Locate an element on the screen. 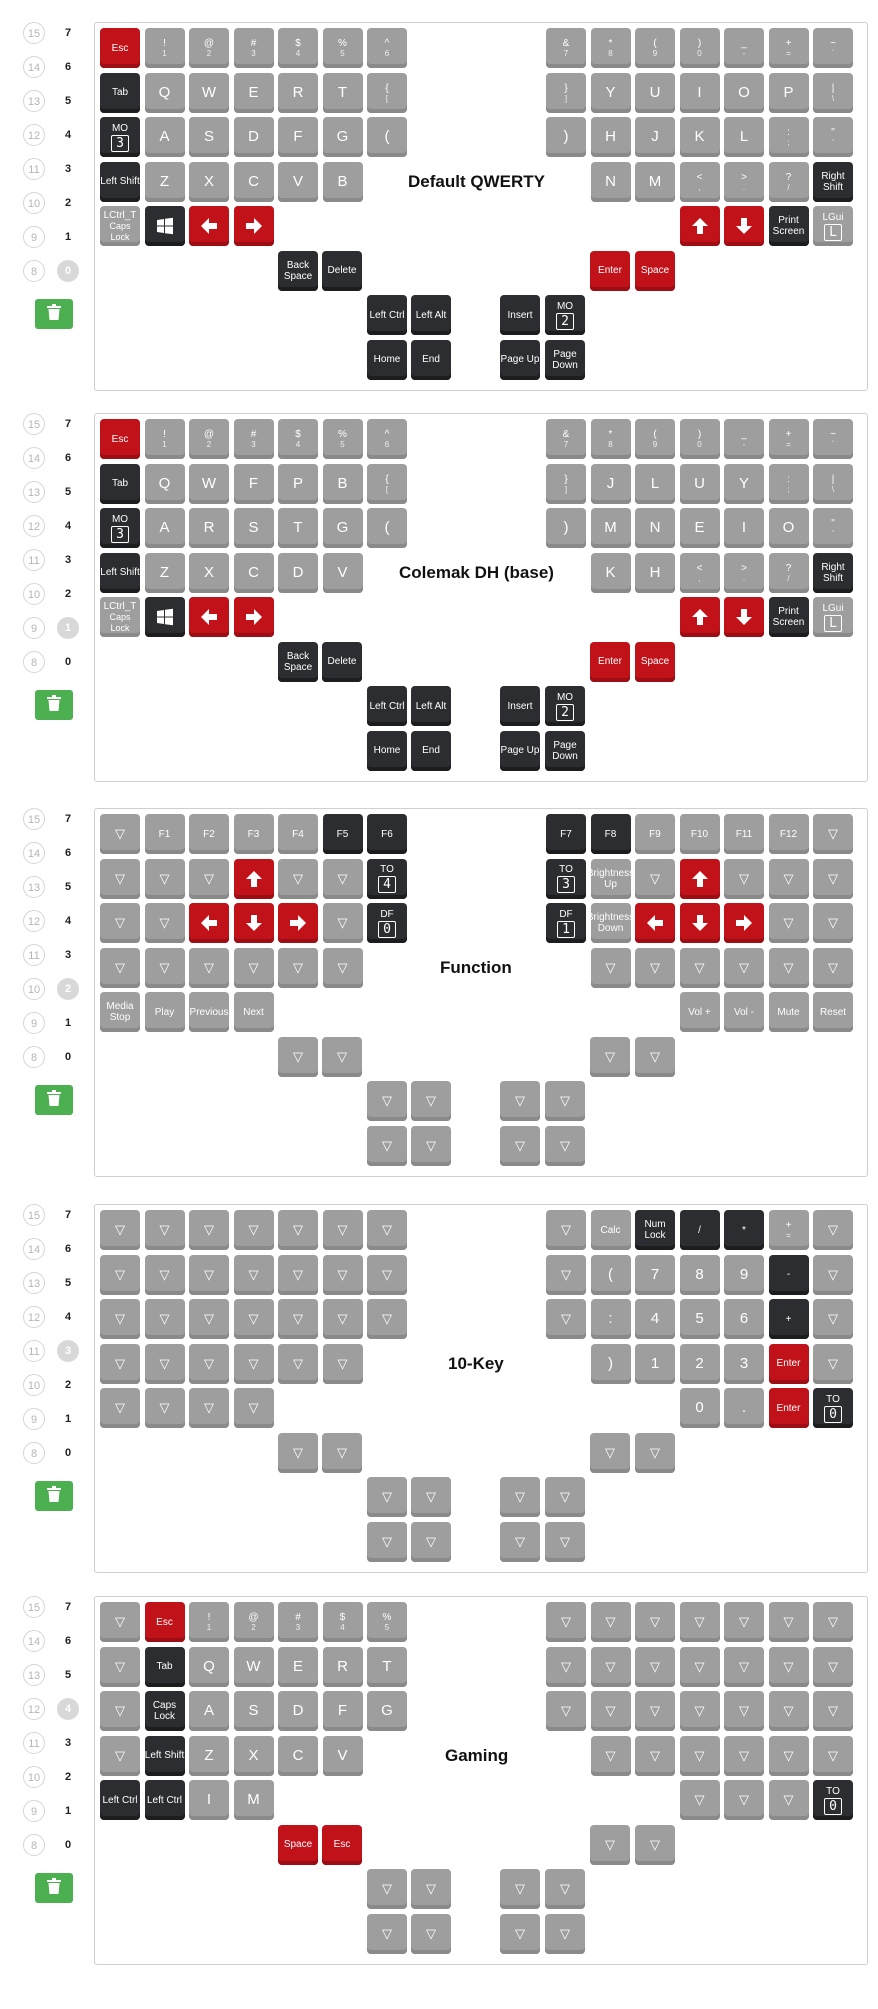 This screenshot has height=2009, width=878. key-left: Left Shift is located at coordinates (120, 181).